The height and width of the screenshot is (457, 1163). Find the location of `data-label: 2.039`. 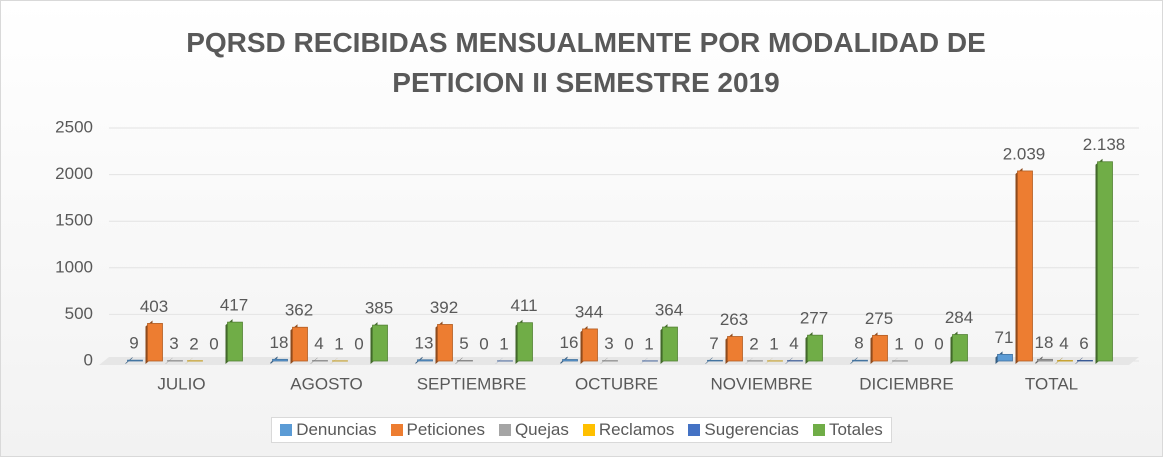

data-label: 2.039 is located at coordinates (1024, 153).